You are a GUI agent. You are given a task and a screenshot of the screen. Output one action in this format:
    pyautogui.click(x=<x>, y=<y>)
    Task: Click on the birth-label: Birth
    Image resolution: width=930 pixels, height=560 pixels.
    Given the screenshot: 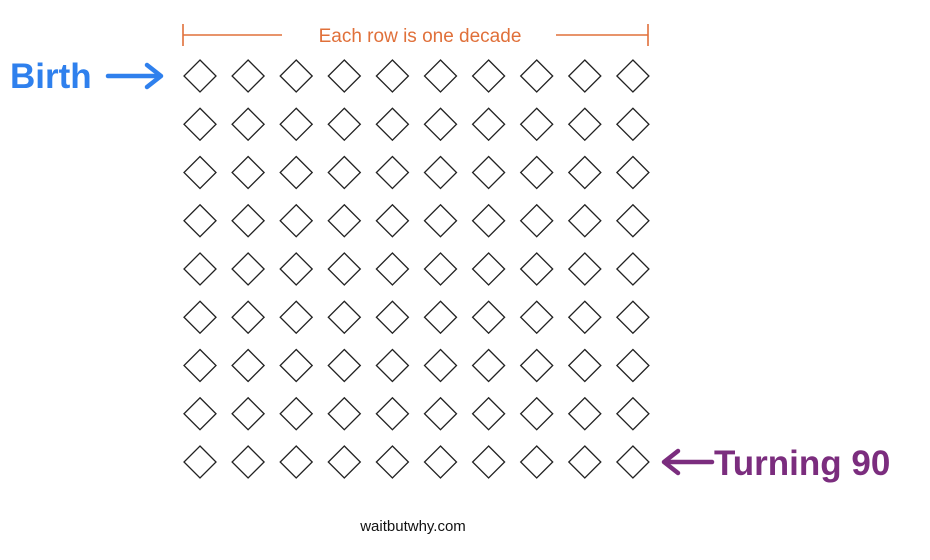 What is the action you would take?
    pyautogui.click(x=51, y=76)
    